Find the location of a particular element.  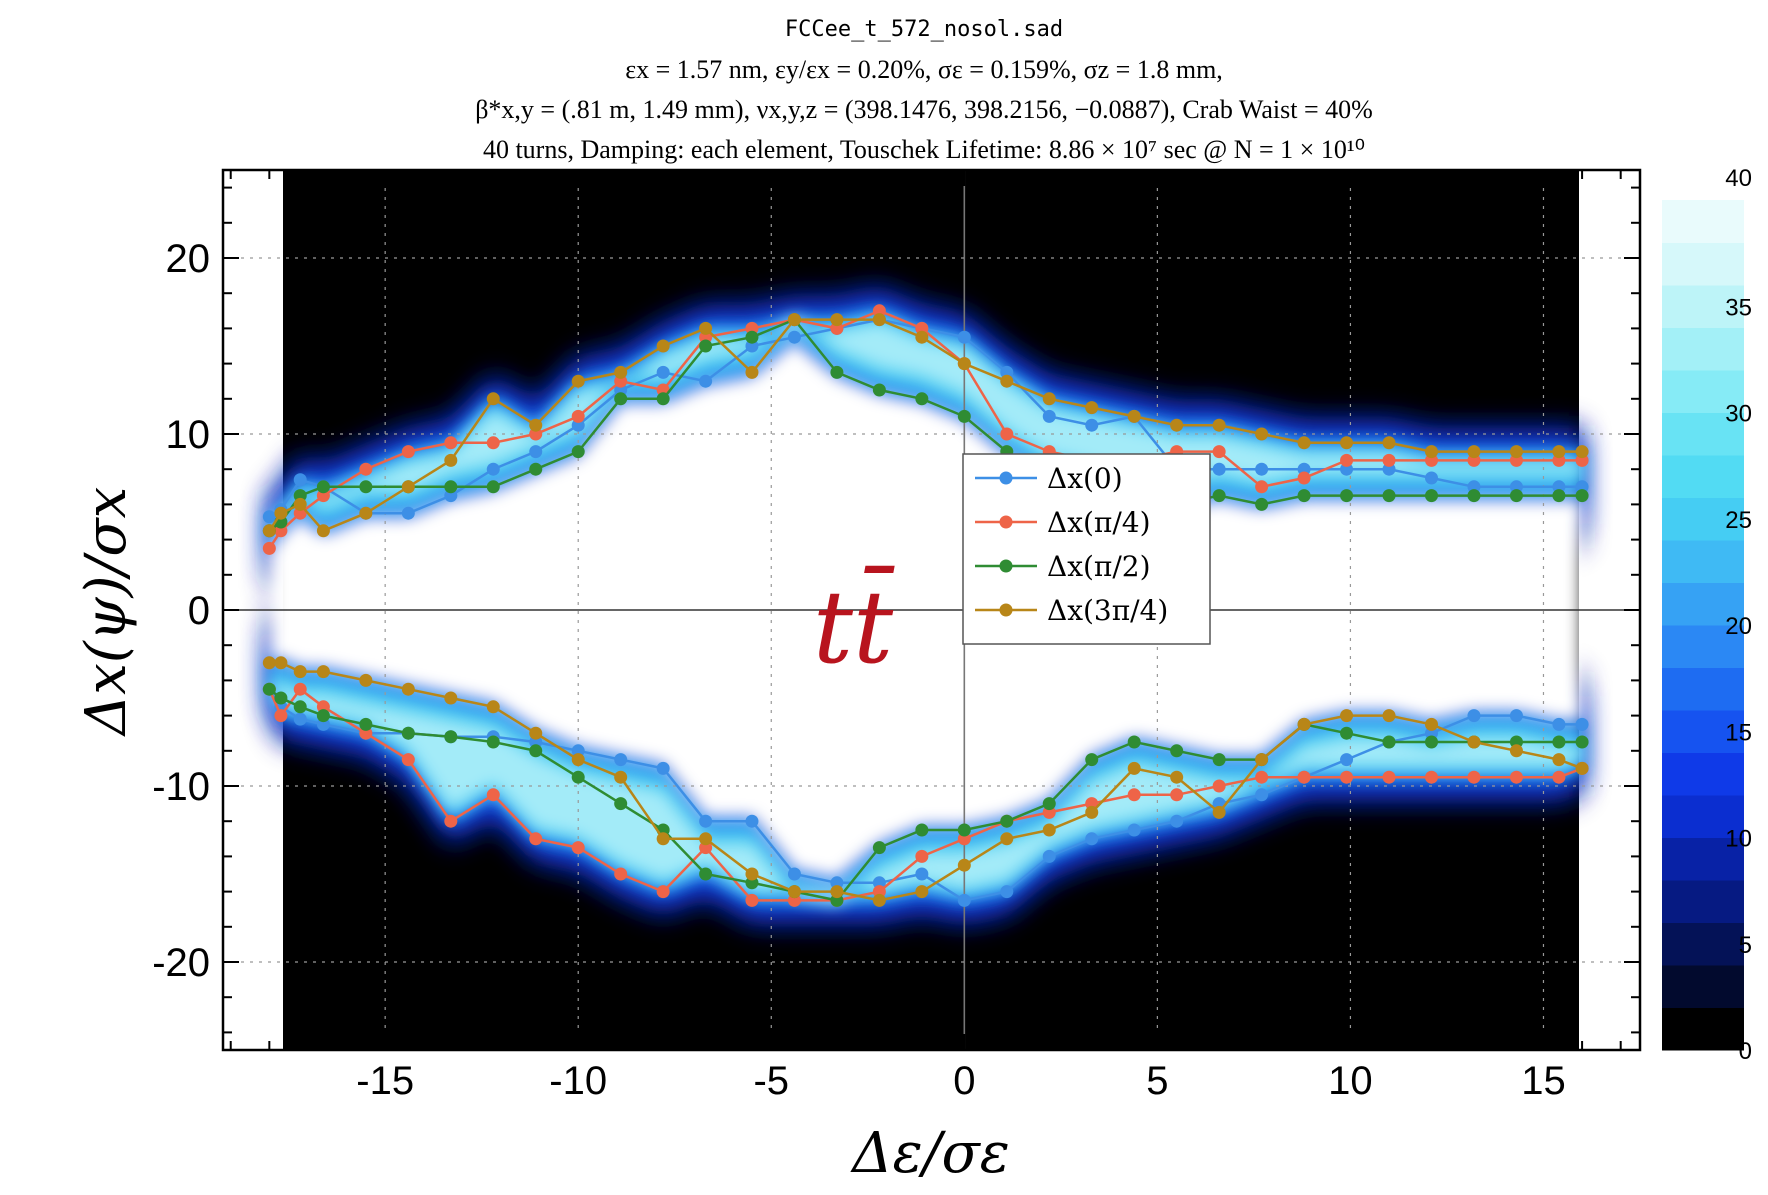

y-axis-label: Δx(ψ)/σx is located at coordinates (106, 612).